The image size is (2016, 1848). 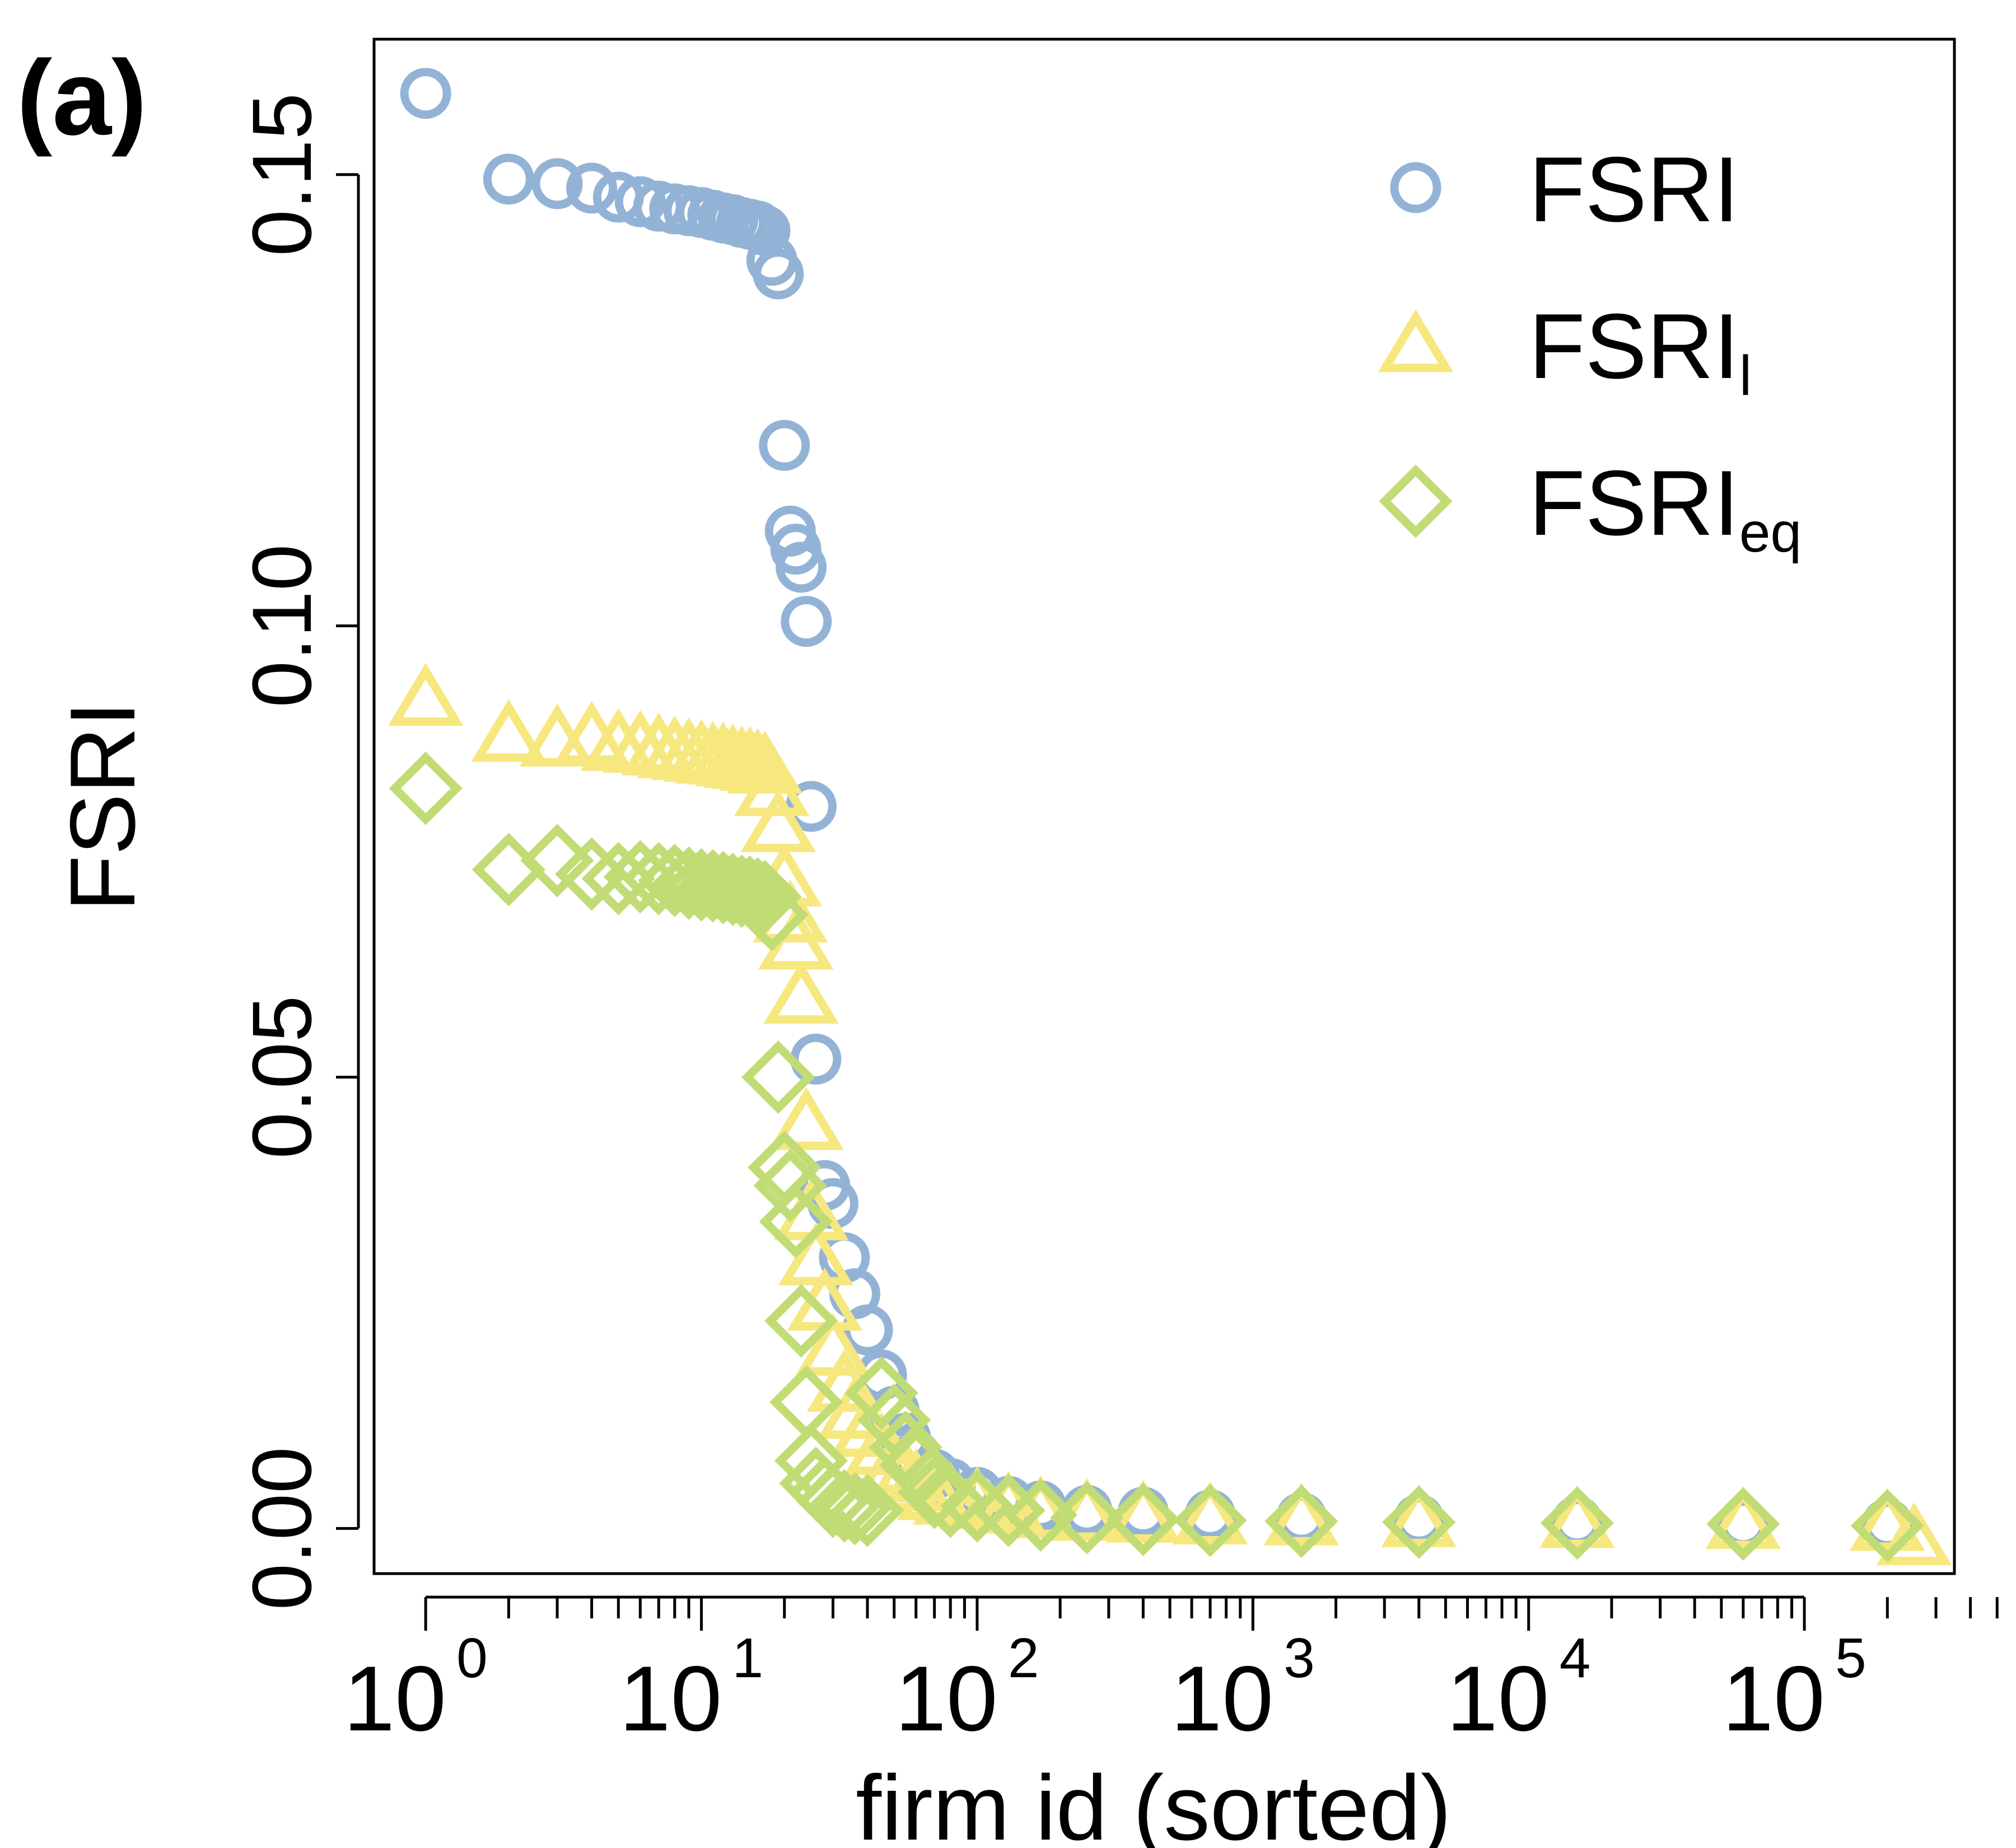 I want to click on y-tick-label: 0.15, so click(x=282, y=175).